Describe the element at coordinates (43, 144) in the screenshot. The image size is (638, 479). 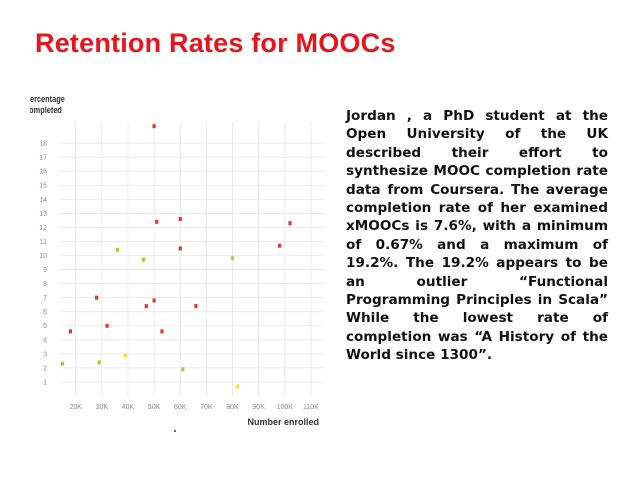
I see `y-tick-label: 18` at that location.